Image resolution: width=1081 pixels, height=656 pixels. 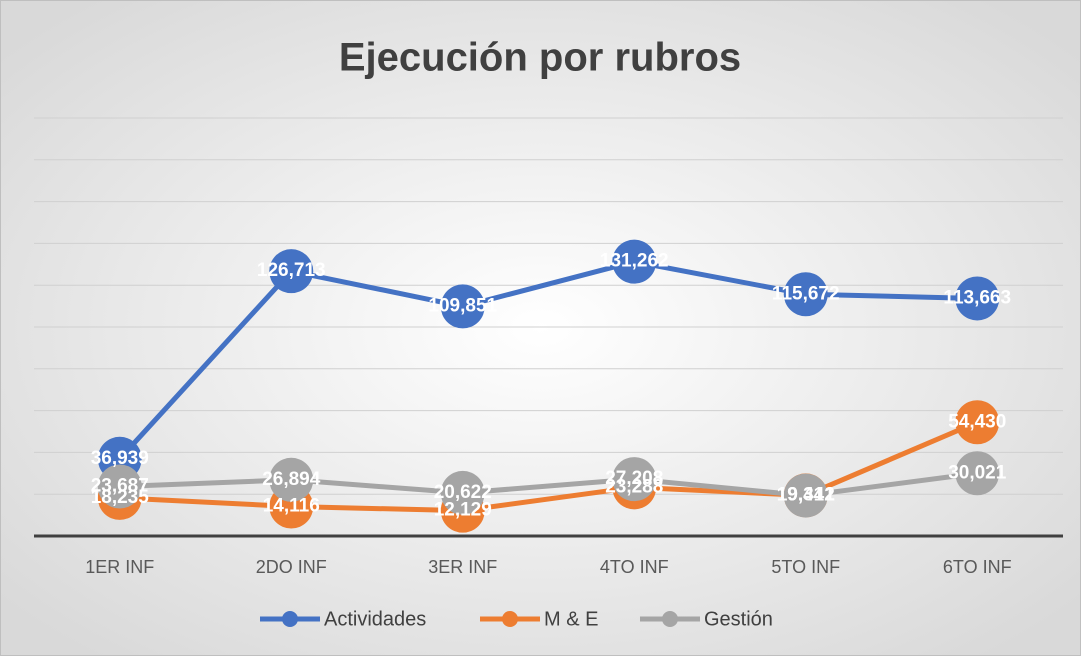 I want to click on data-label: 126,713, so click(x=291, y=270).